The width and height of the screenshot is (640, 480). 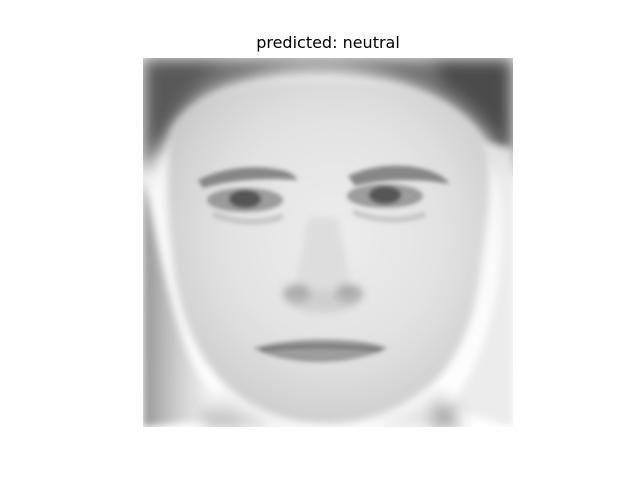 I want to click on eyes, so click(x=317, y=204).